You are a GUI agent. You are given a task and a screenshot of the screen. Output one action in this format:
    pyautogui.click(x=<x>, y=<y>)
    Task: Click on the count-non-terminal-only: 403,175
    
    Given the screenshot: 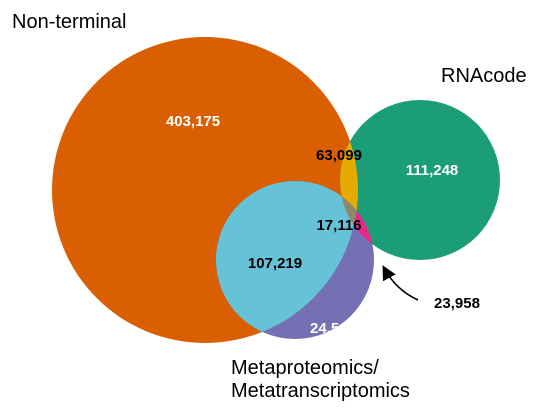 What is the action you would take?
    pyautogui.click(x=193, y=121)
    